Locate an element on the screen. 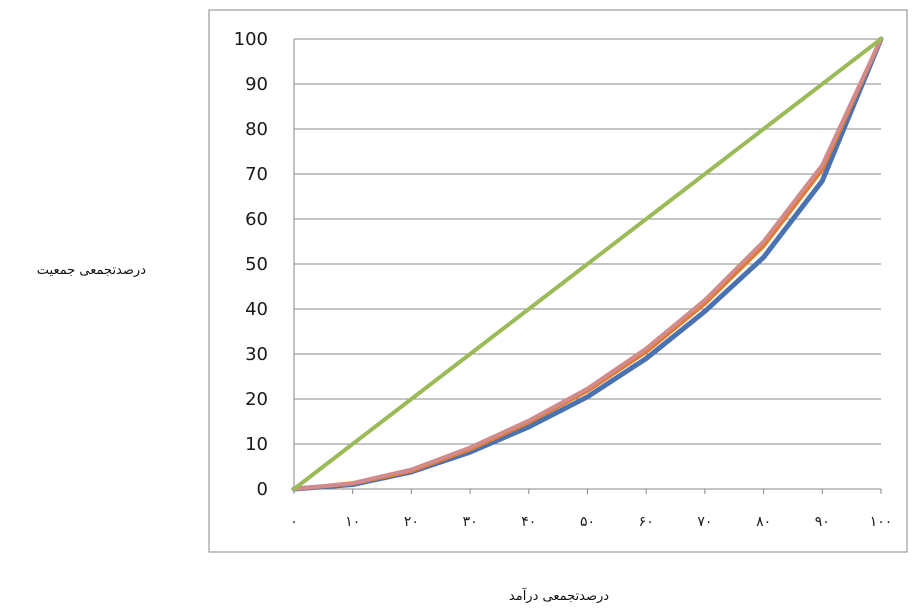 The image size is (918, 608). y-tick-label-8: 80 is located at coordinates (256, 129).